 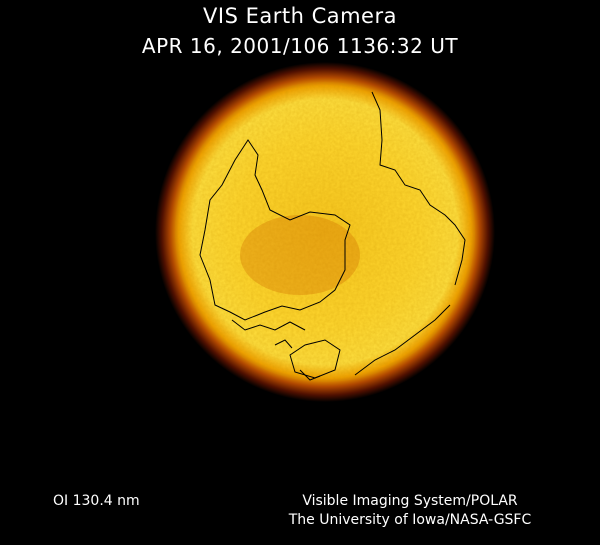 I want to click on credit-label: The University of Iowa/NASA-GSFC, so click(x=410, y=520).